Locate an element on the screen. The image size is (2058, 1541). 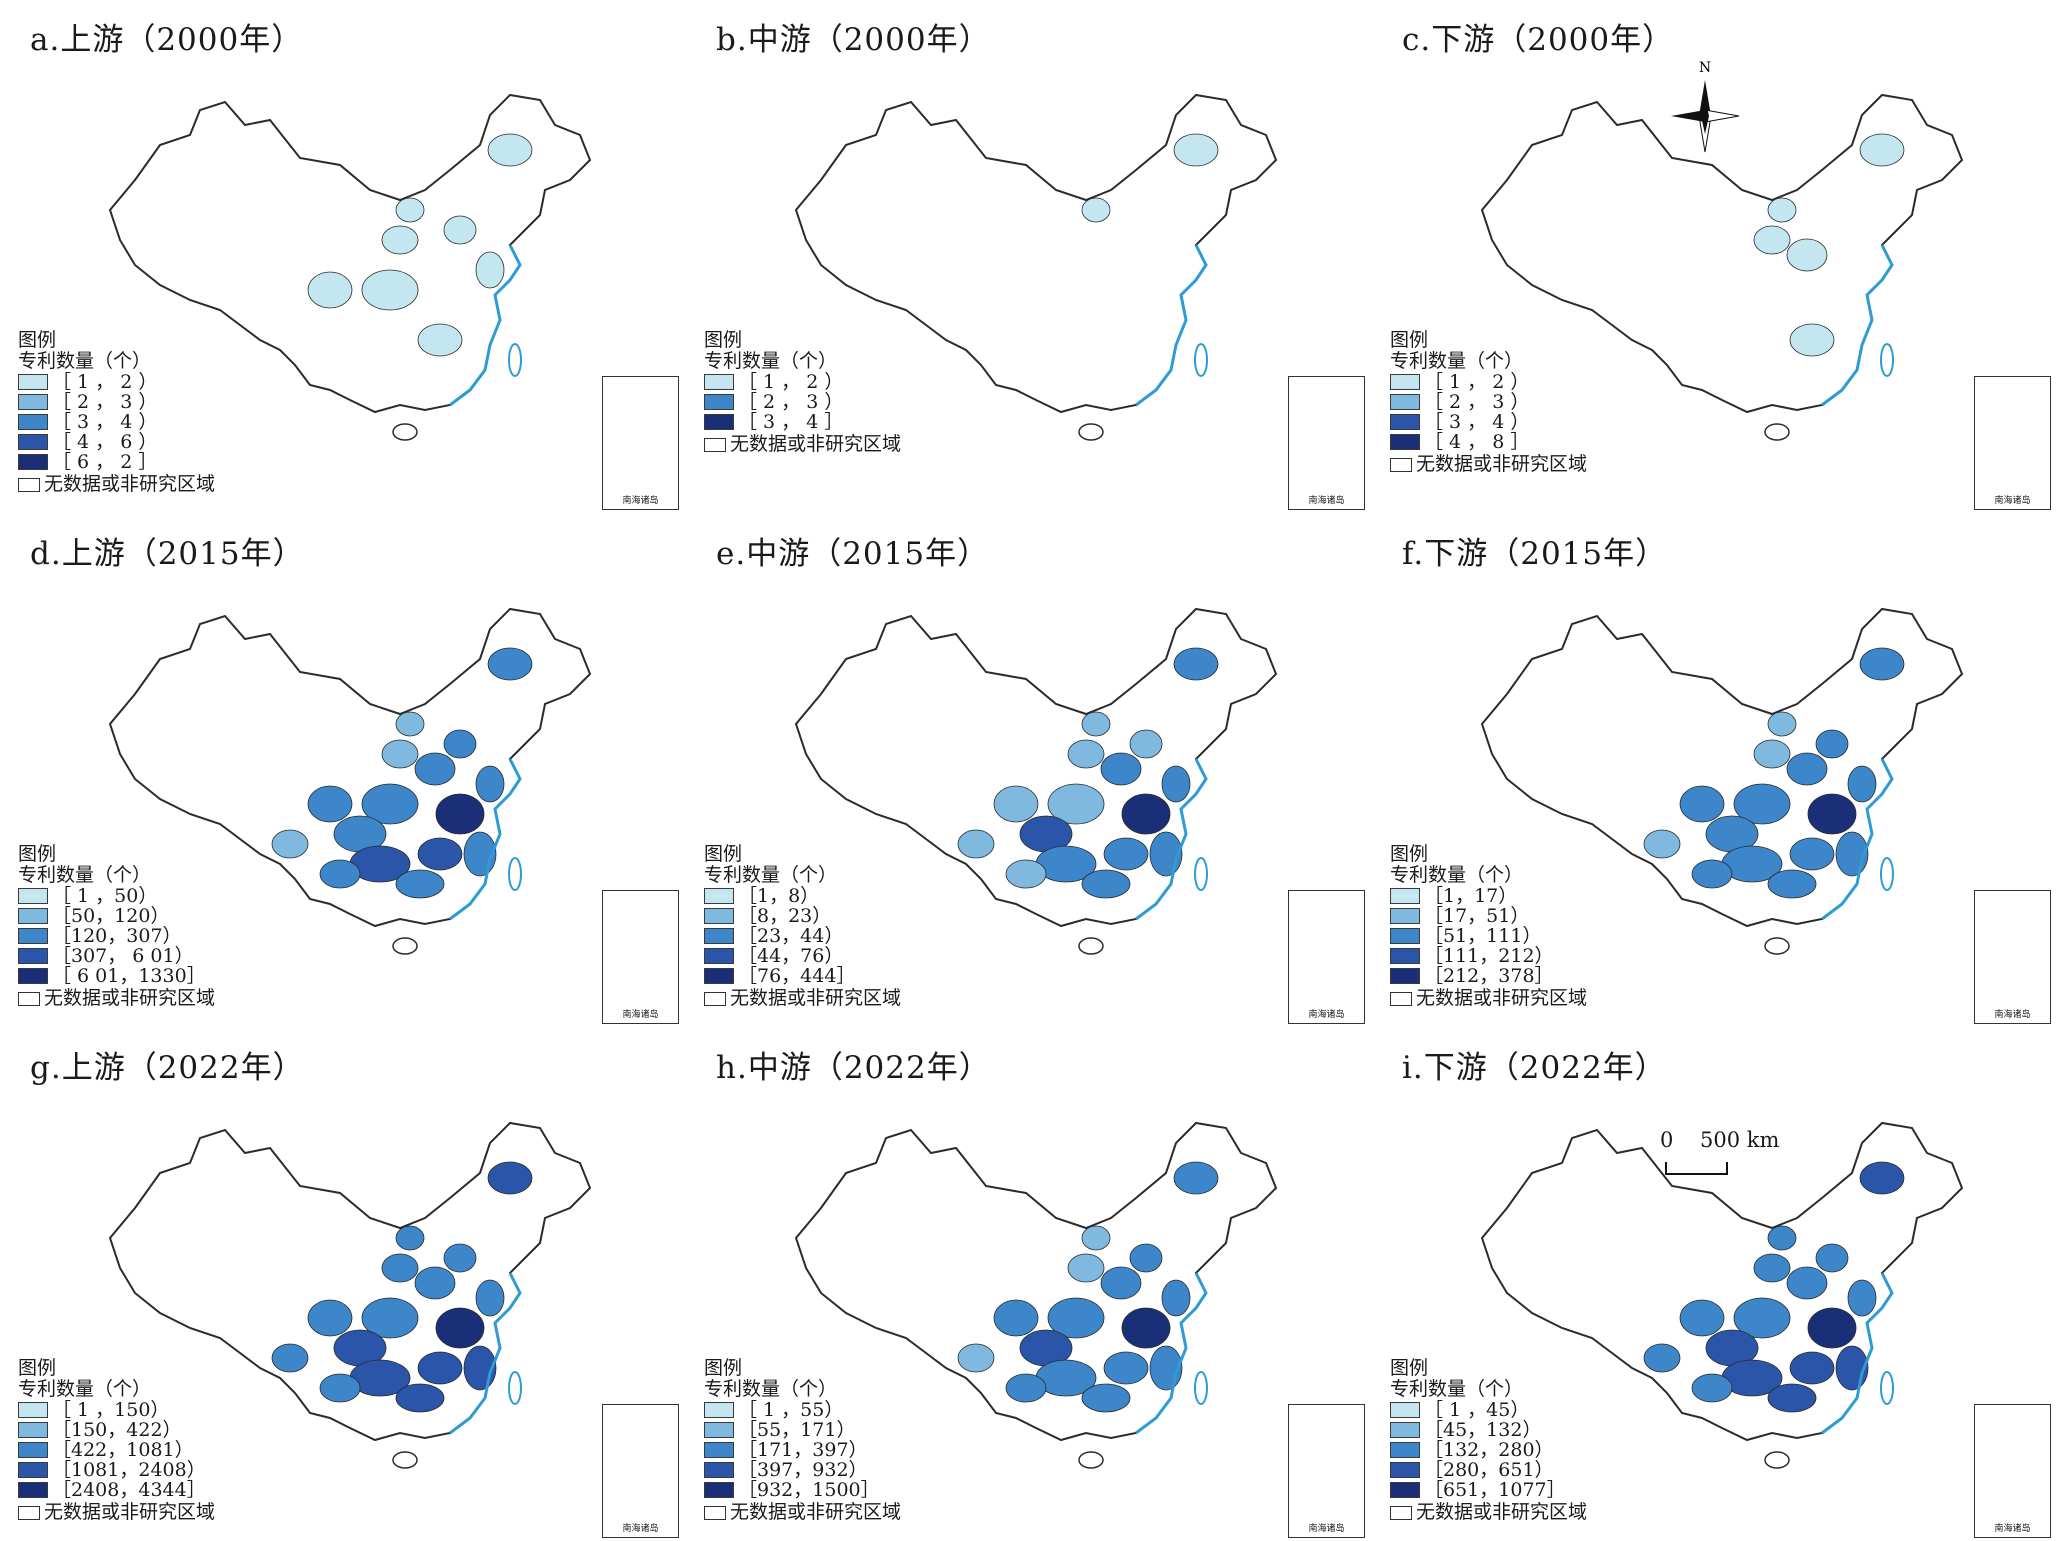
legend-range: ［120，307） is located at coordinates (117, 935).